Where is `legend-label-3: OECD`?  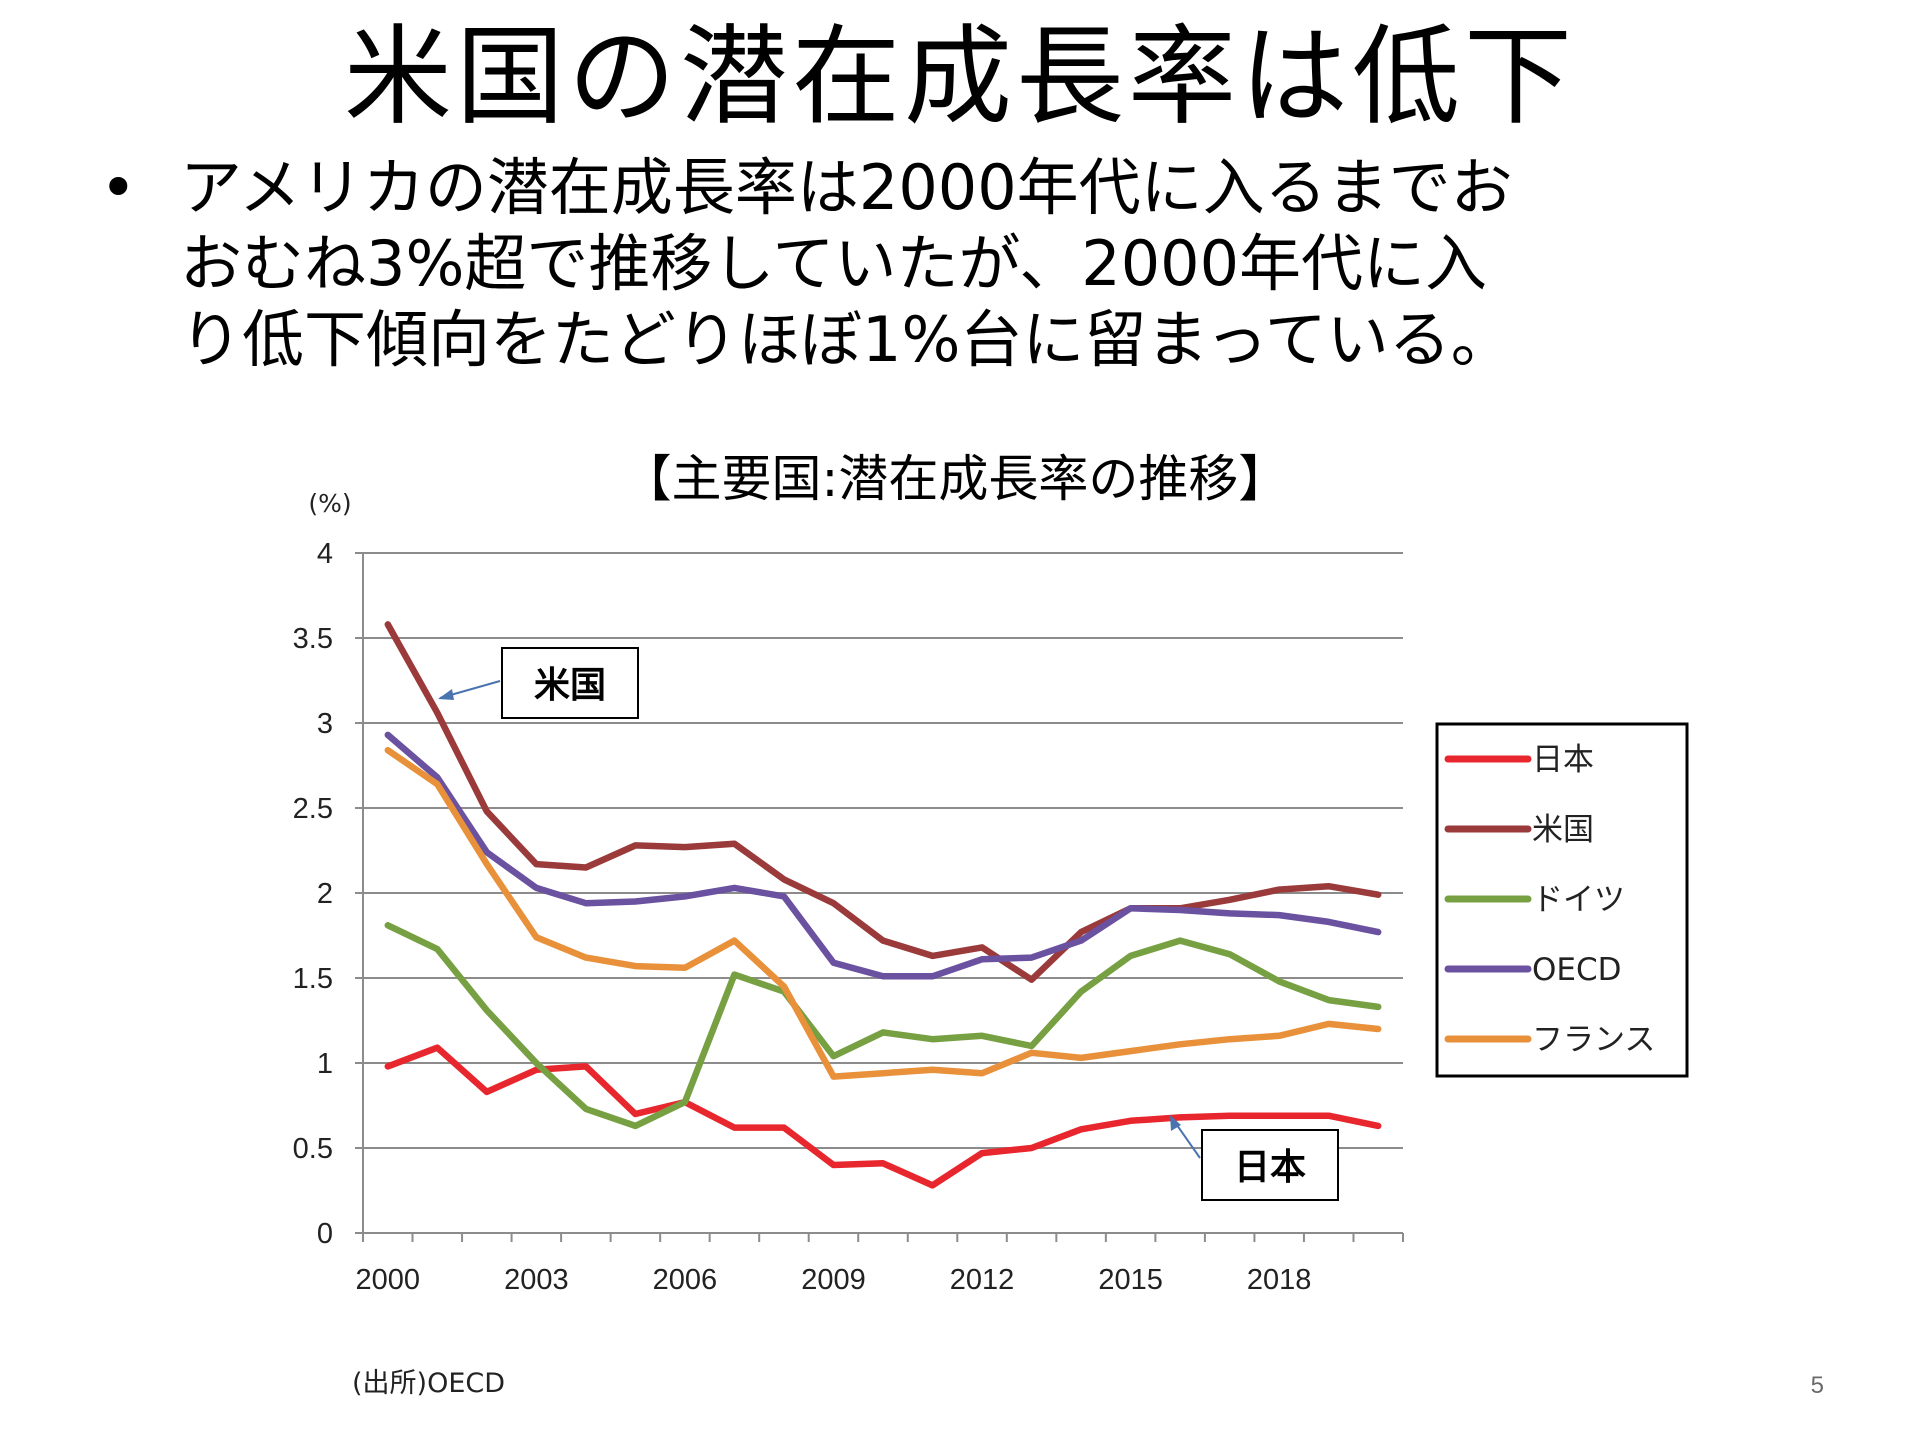
legend-label-3: OECD is located at coordinates (1577, 970).